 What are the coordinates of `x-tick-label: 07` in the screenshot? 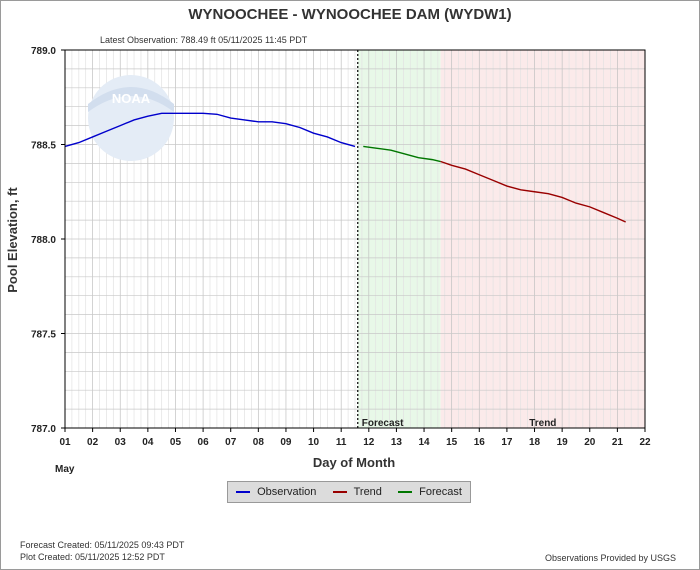 It's located at (231, 442).